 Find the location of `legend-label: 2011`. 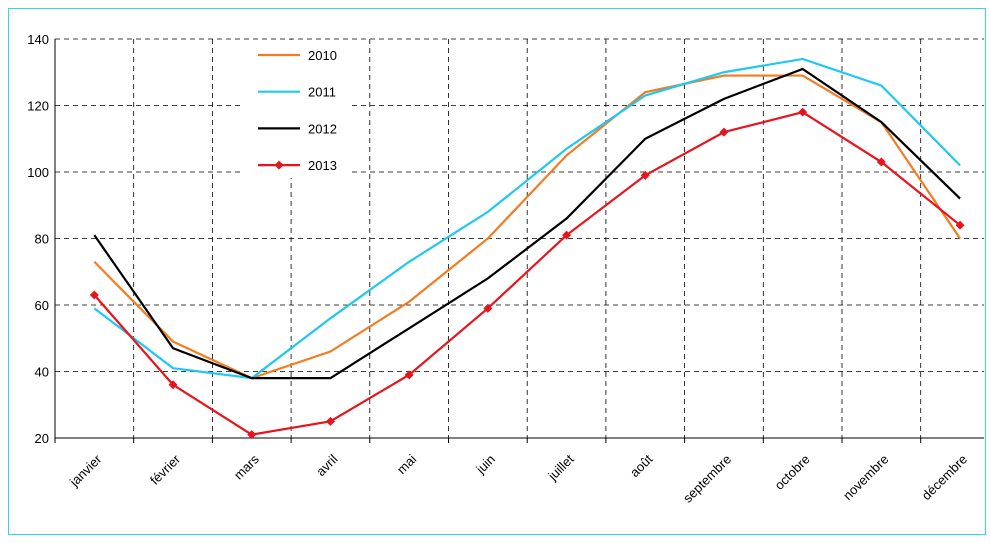

legend-label: 2011 is located at coordinates (322, 92).